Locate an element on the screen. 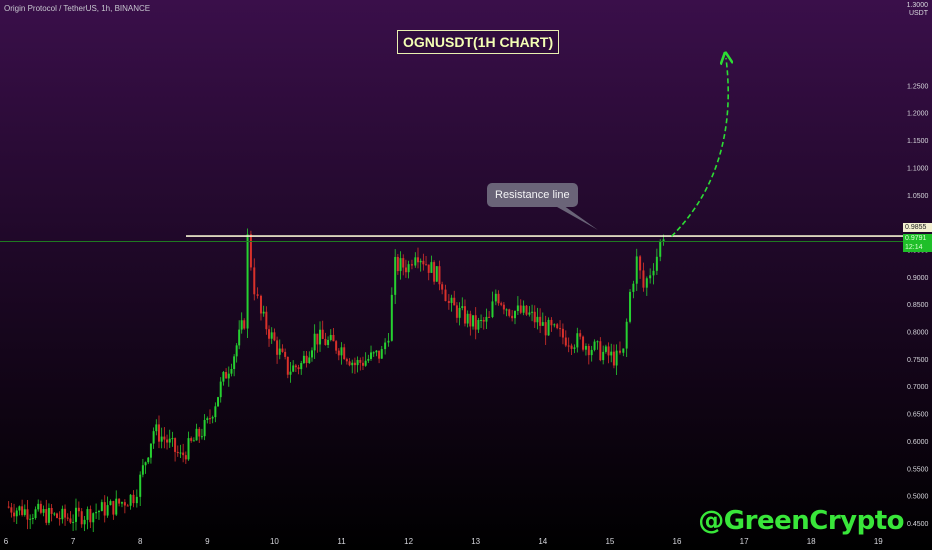  y-tick-label: 0.6000 is located at coordinates (918, 442).